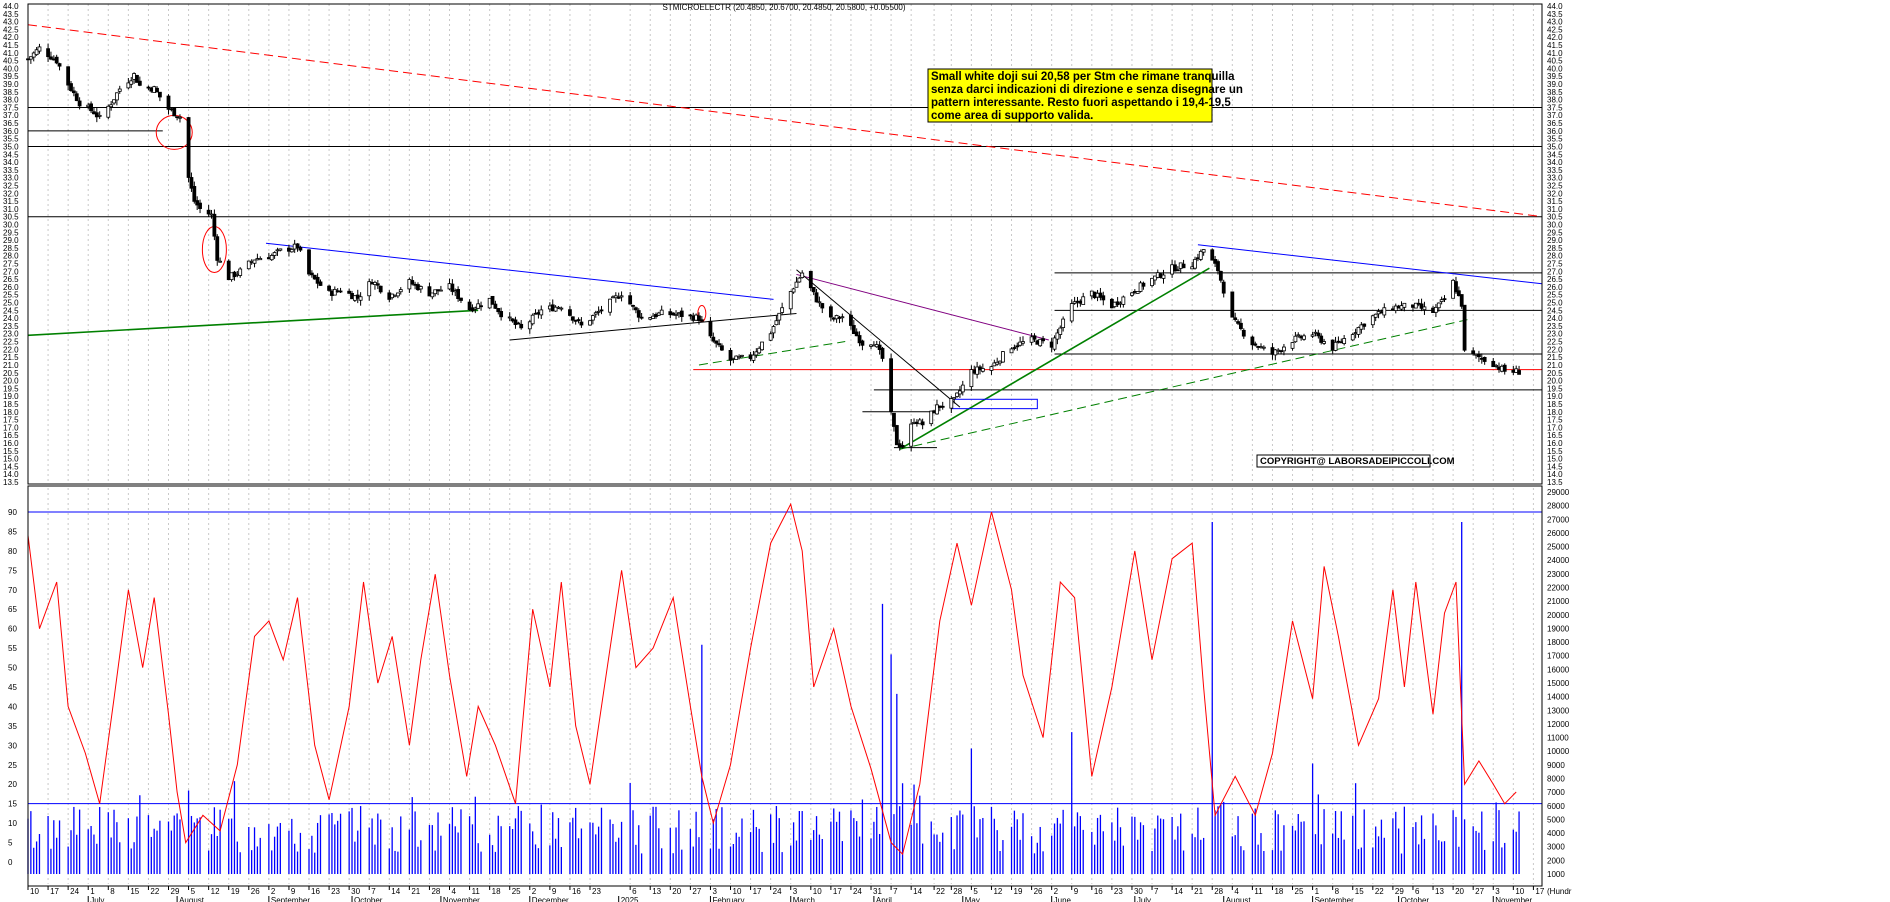  Describe the element at coordinates (1555, 170) in the screenshot. I see `price-tick-right: 33.5` at that location.